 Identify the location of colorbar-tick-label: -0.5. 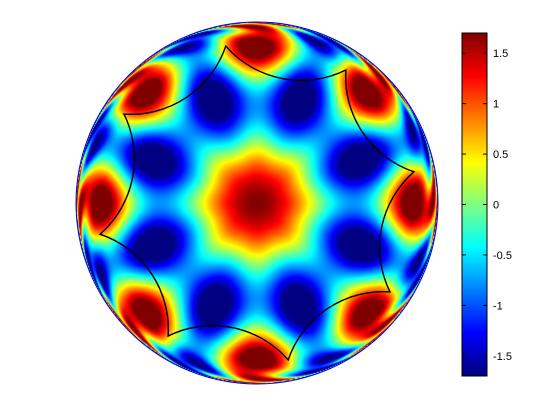
(502, 256).